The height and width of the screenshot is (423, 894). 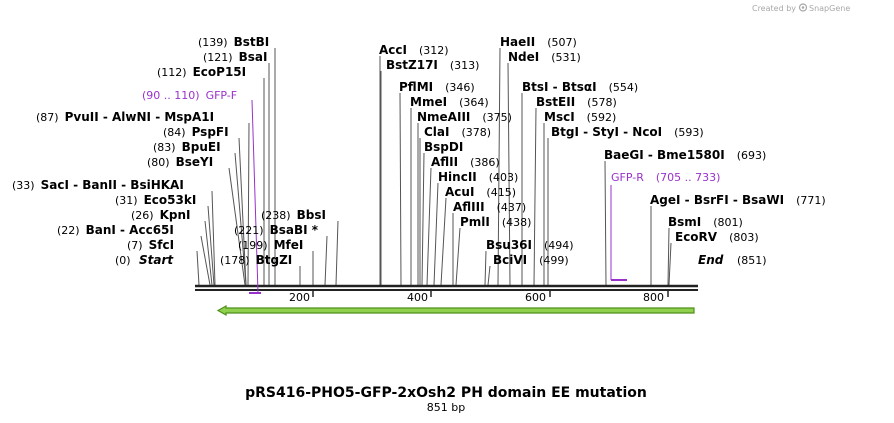 What do you see at coordinates (180, 162) in the screenshot?
I see `svg-text:(80)BseYI: (80) BseYI` at bounding box center [180, 162].